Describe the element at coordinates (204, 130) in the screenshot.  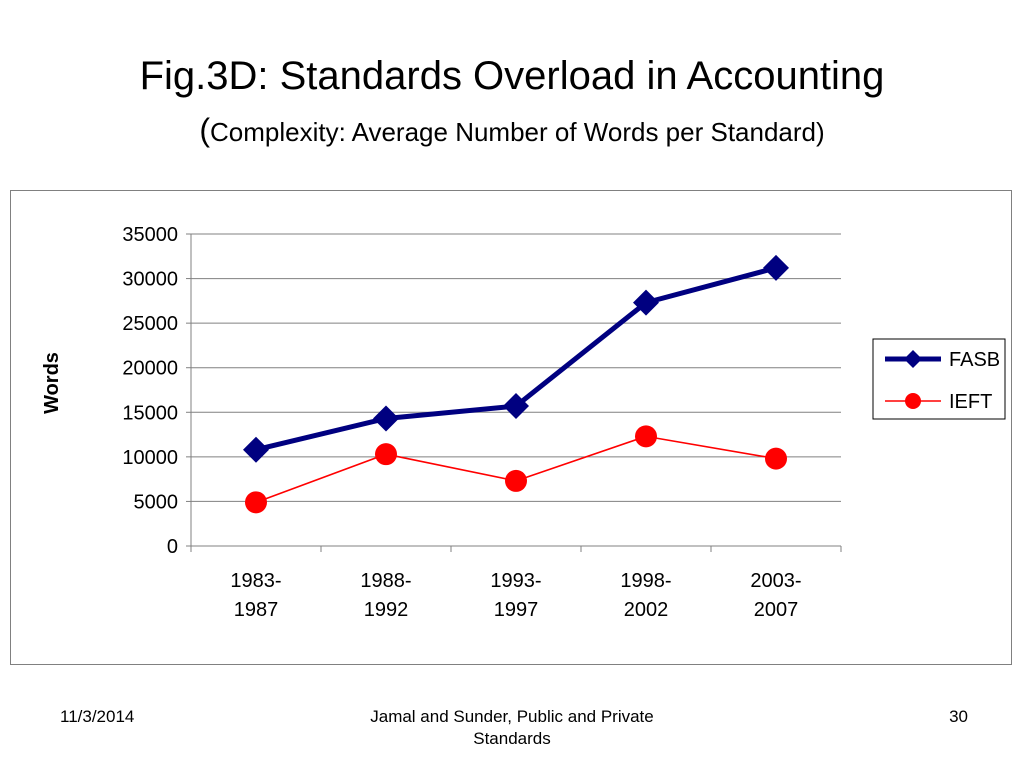
I see `subtitle-open-paren: (` at that location.